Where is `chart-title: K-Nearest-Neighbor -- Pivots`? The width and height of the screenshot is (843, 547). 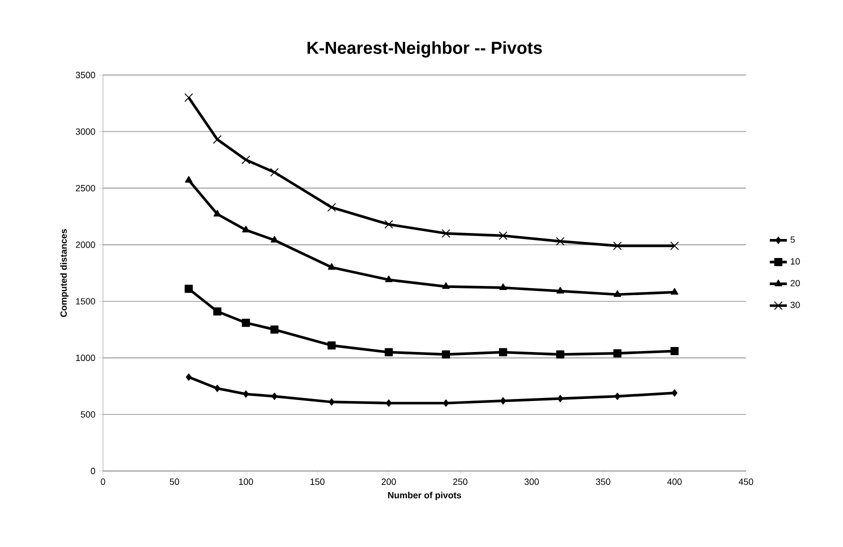 chart-title: K-Nearest-Neighbor -- Pivots is located at coordinates (425, 49).